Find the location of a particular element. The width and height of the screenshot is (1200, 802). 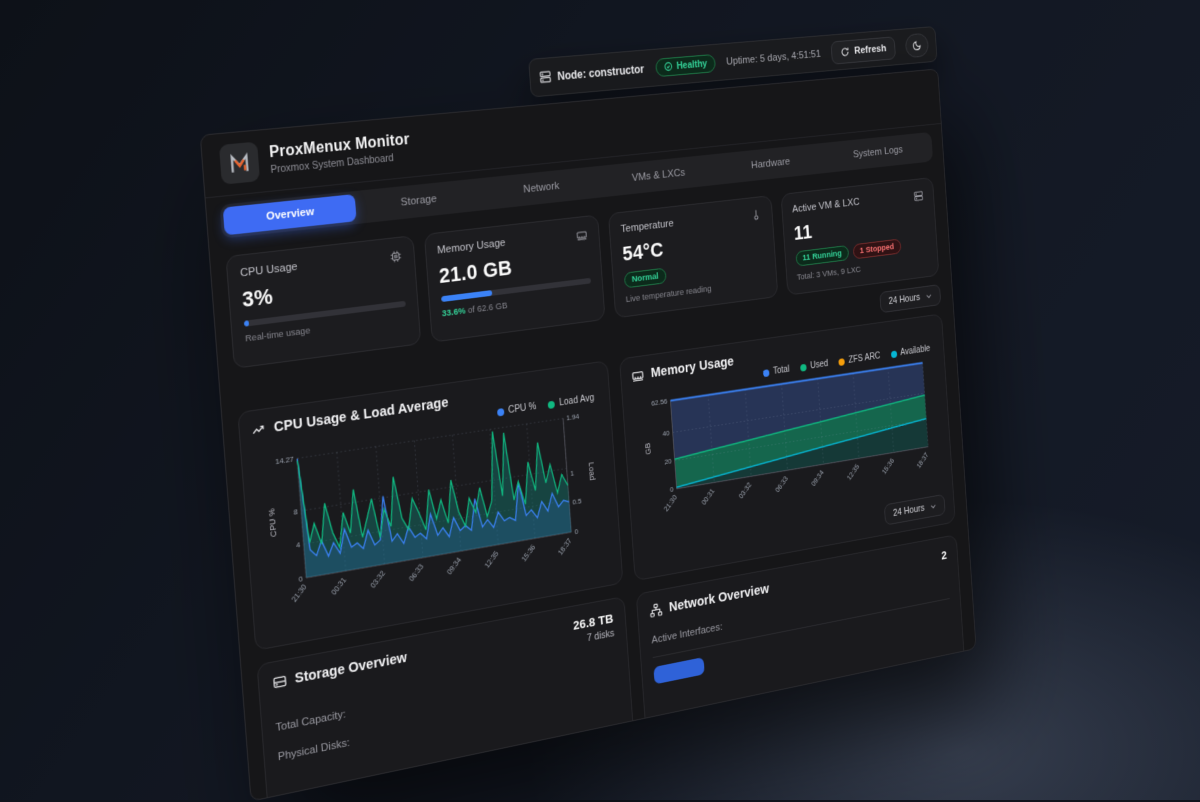

hard-drive-icon is located at coordinates (280, 682).